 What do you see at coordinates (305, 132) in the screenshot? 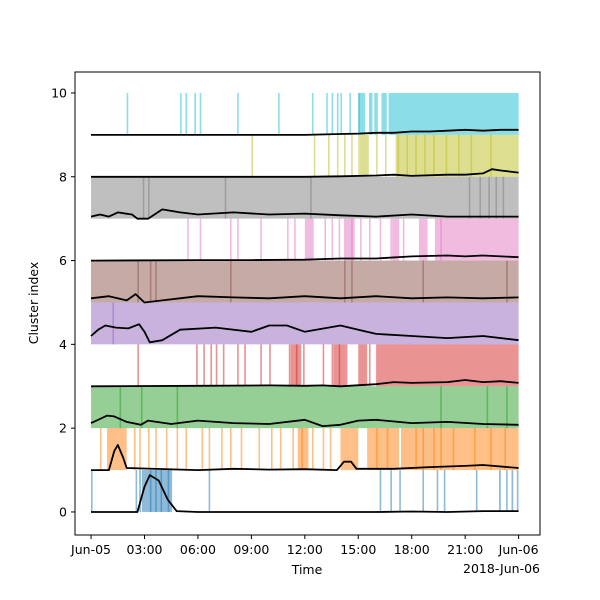
I see `cluster-9-mean-line` at bounding box center [305, 132].